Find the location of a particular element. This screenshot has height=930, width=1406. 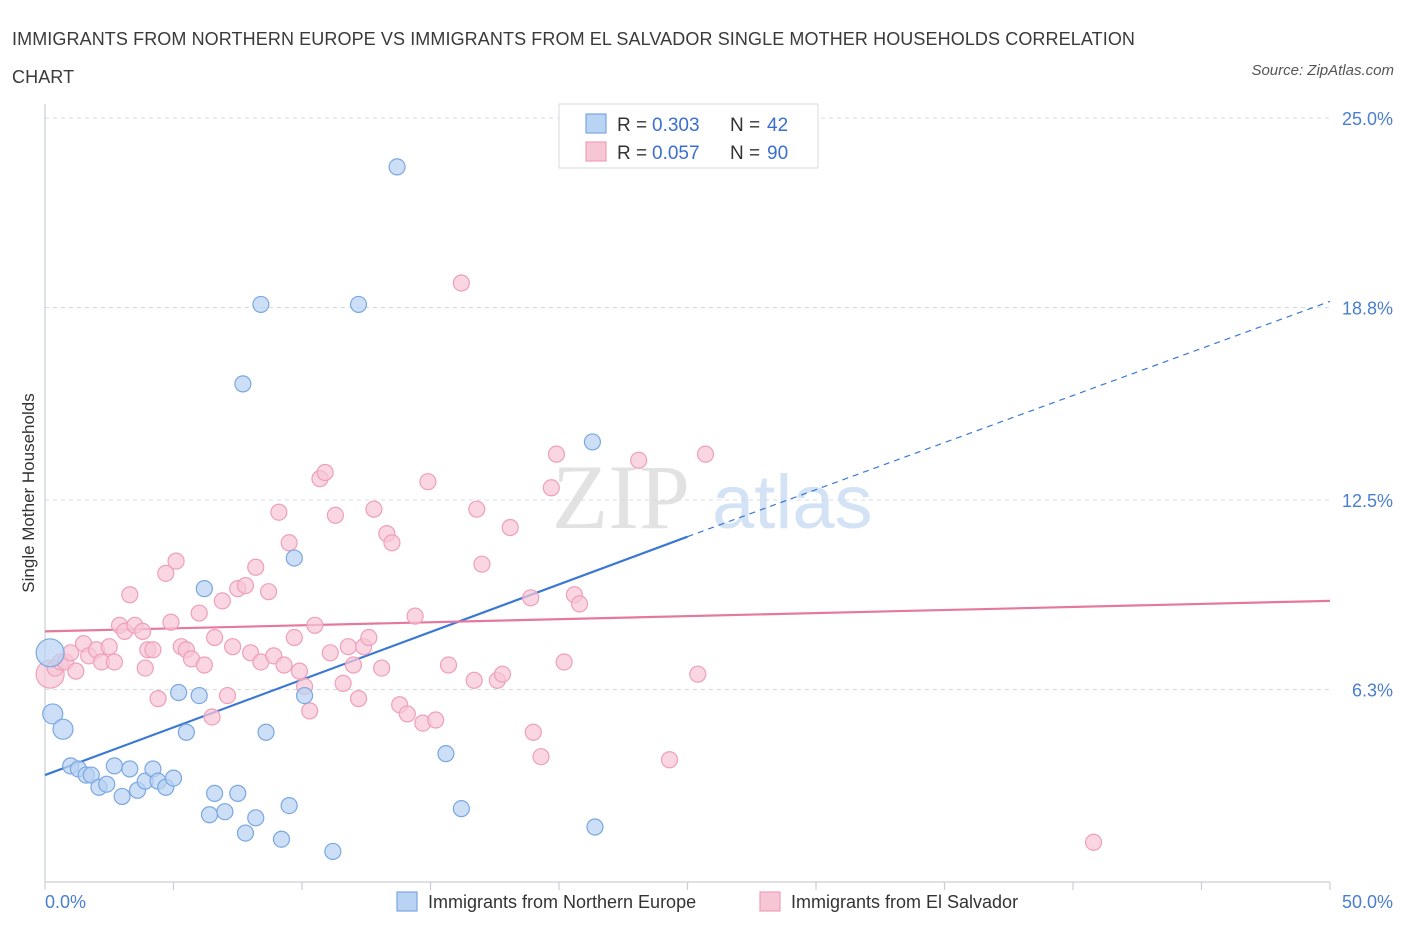

trend-line-northern-europe-extension is located at coordinates (1009, 419).